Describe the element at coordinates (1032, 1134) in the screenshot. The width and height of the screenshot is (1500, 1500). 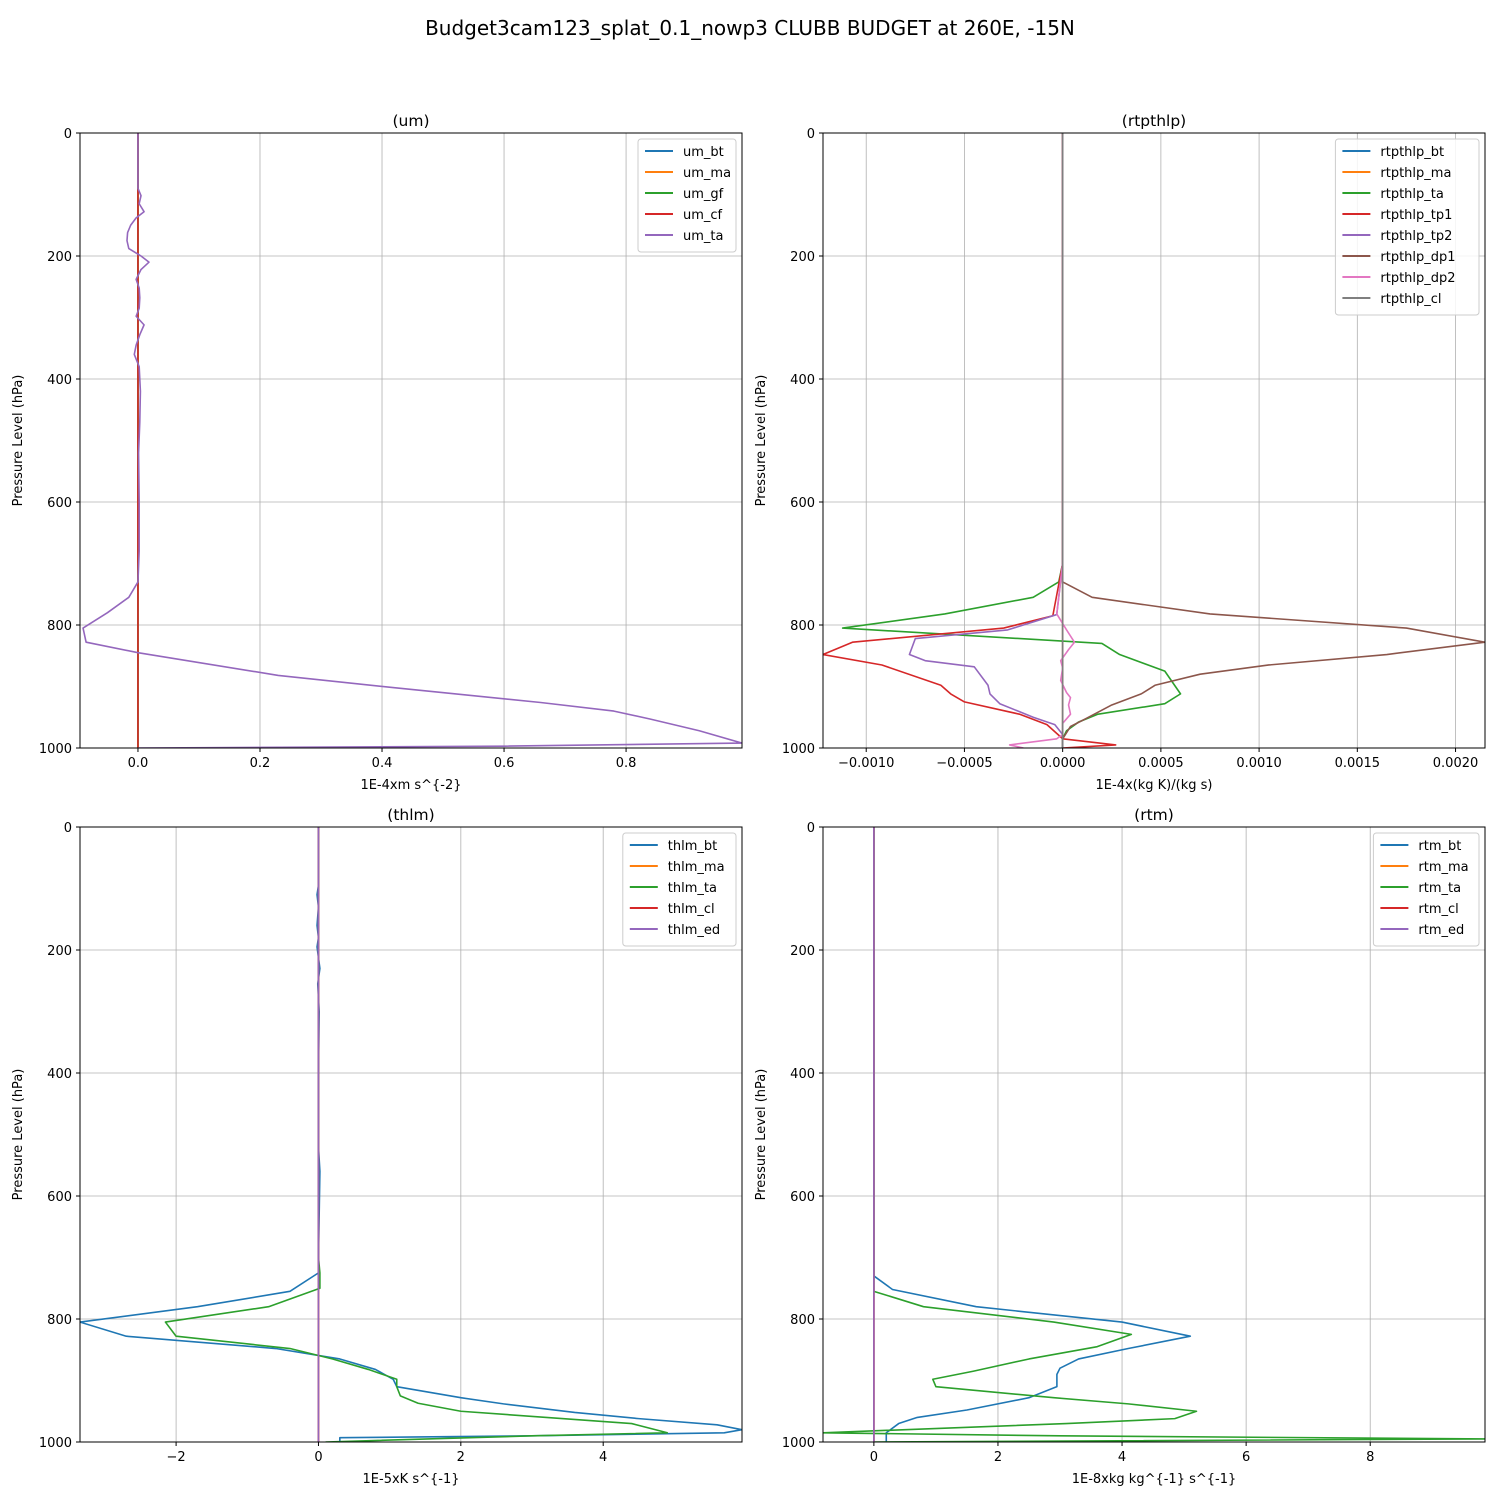
I see `series-line-rtm_bt` at that location.